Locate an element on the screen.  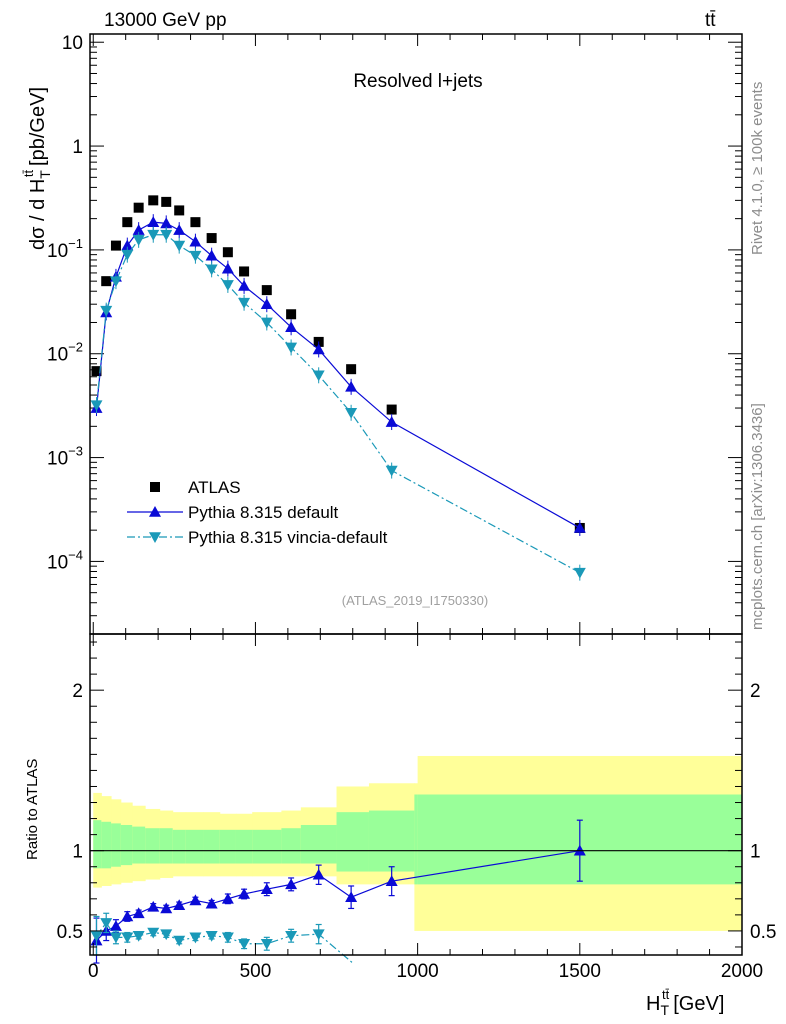
y-tick-label: 10⁻⁴ is located at coordinates (65, 560).